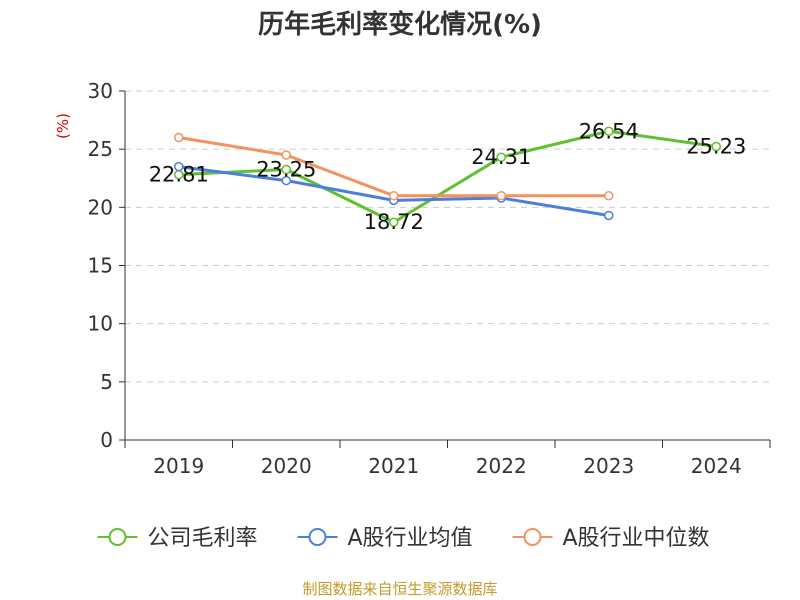 This screenshot has height=600, width=800. Describe the element at coordinates (100, 324) in the screenshot. I see `y-tick-label: 10` at that location.